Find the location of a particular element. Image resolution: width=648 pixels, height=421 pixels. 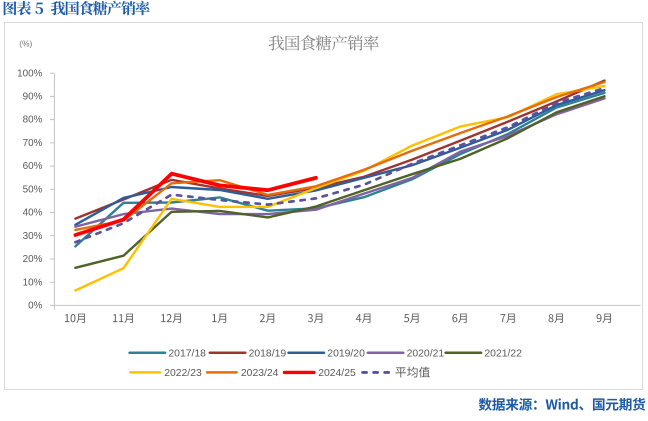

svg-text: 20% is located at coordinates (33, 259).